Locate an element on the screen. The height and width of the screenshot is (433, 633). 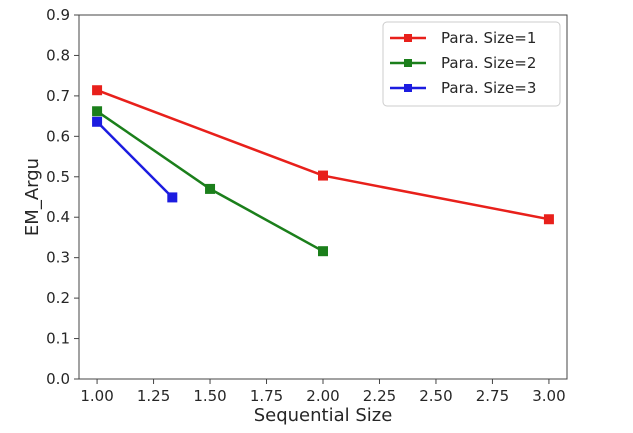
x-axis-title: Sequential Size is located at coordinates (323, 415).